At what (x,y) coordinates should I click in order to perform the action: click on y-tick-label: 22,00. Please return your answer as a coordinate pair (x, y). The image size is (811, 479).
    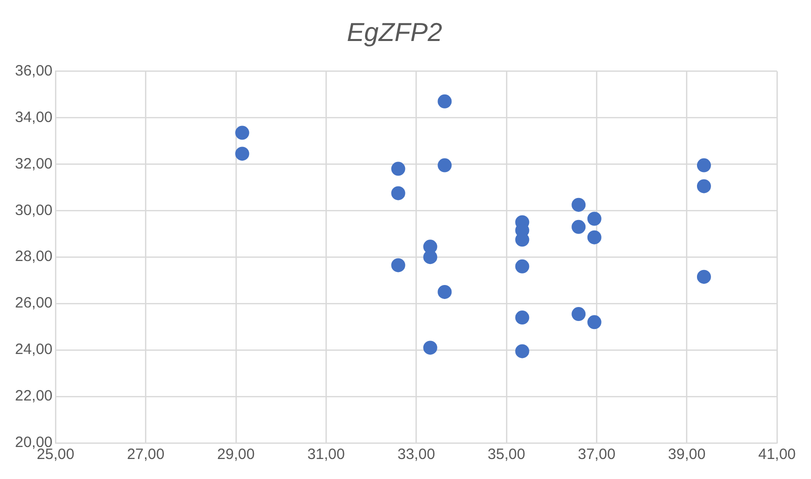
    Looking at the image, I should click on (33, 396).